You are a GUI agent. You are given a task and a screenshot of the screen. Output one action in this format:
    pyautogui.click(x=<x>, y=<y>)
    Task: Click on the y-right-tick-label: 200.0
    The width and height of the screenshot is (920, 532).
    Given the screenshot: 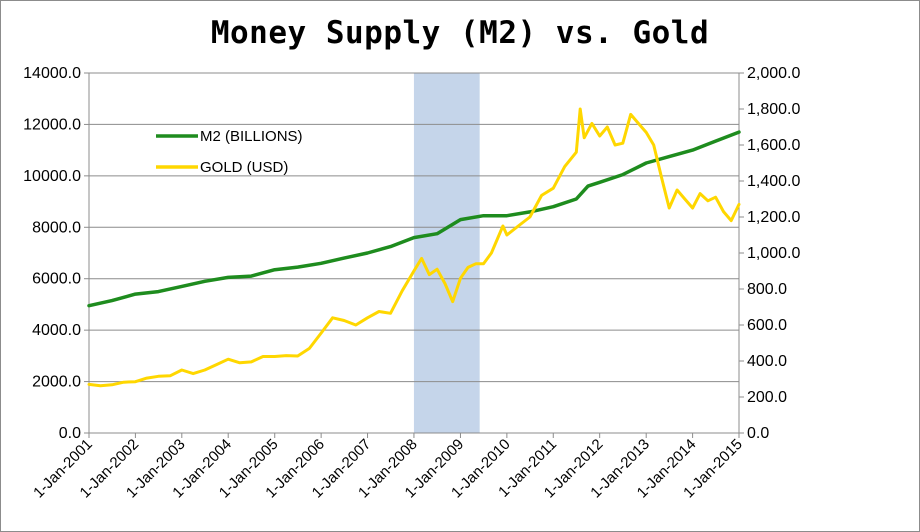 What is the action you would take?
    pyautogui.click(x=767, y=397)
    